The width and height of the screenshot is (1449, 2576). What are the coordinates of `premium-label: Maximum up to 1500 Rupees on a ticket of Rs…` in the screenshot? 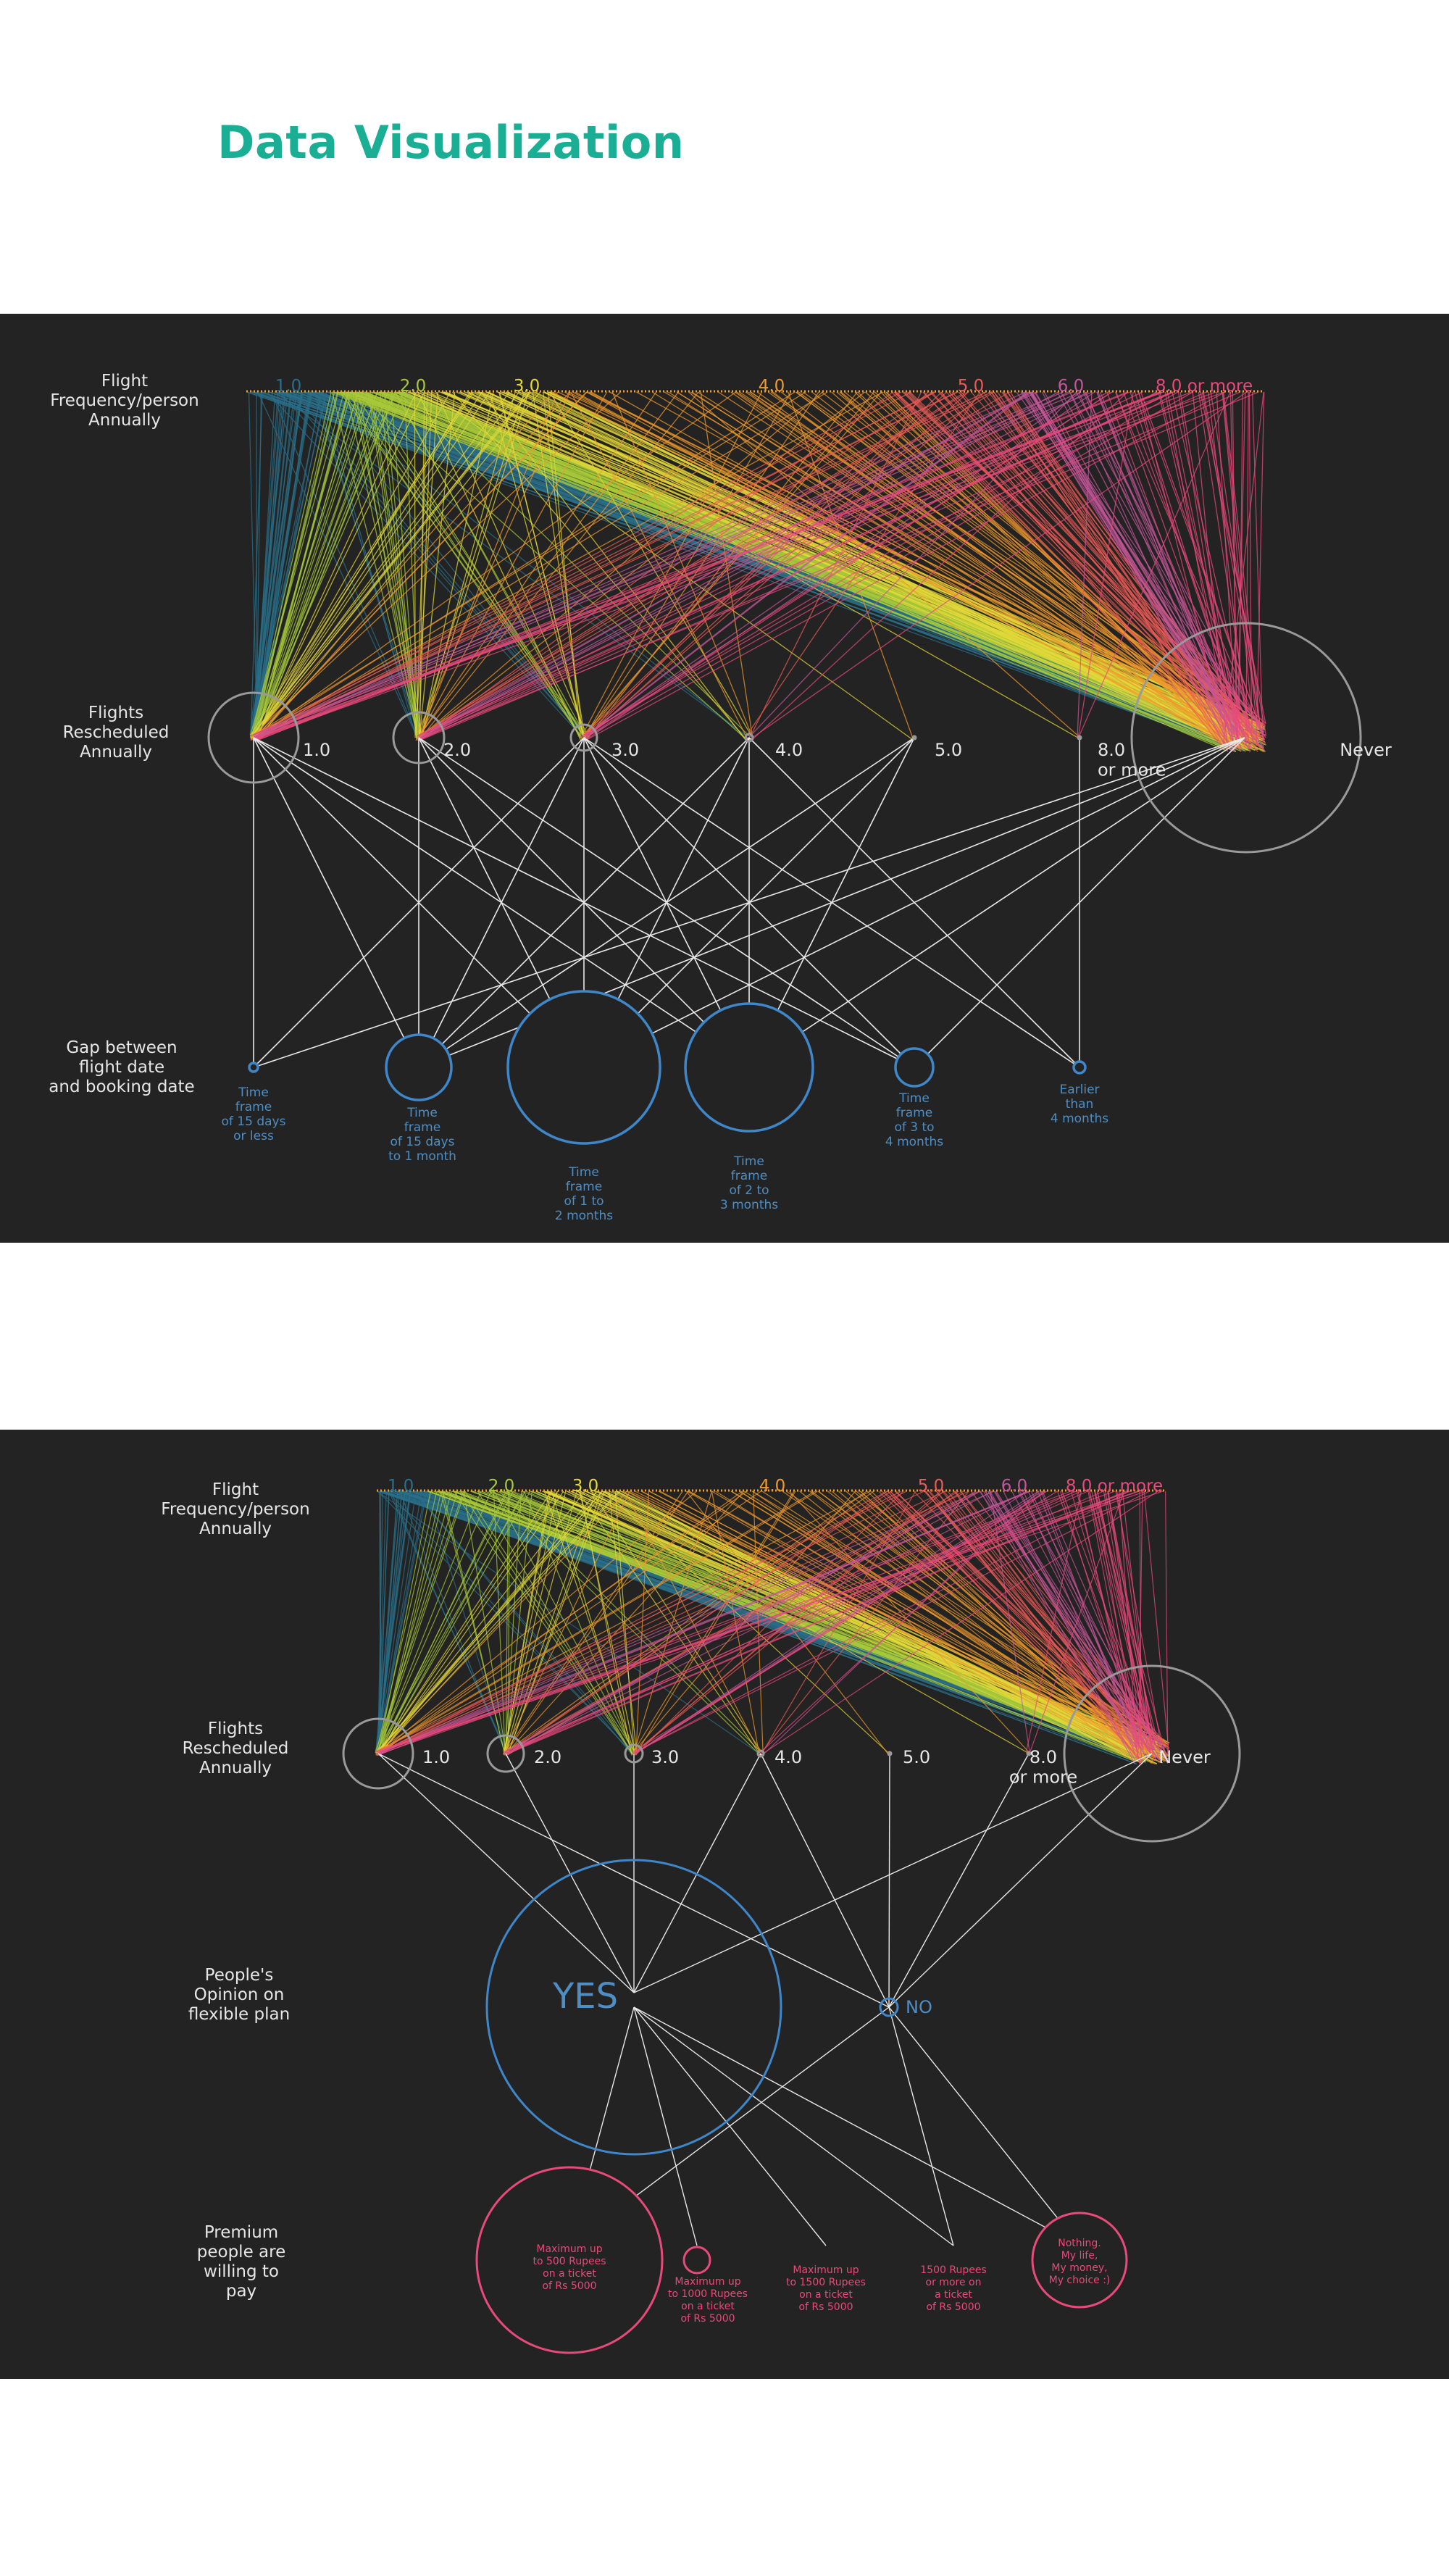 It's located at (826, 2288).